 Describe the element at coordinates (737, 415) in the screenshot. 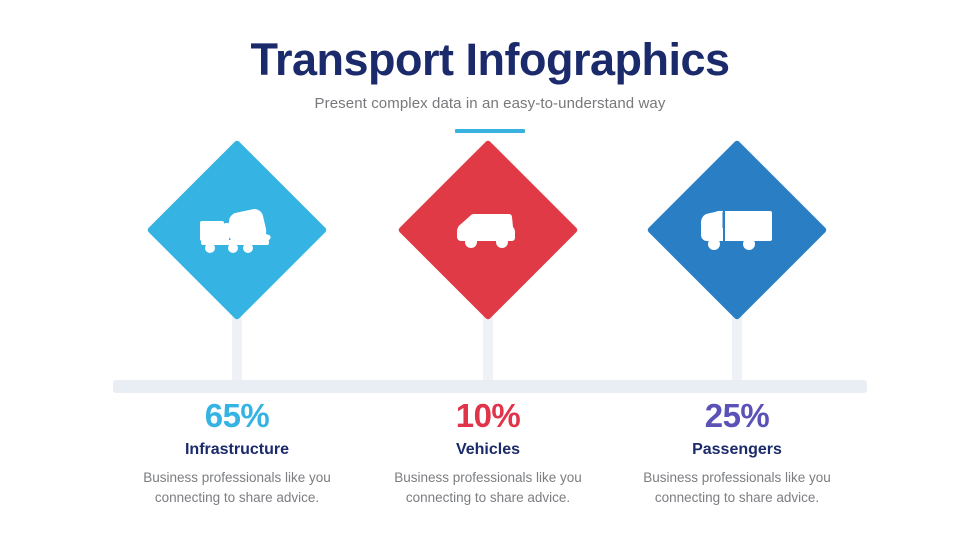

I see `stat-value: 25%` at that location.